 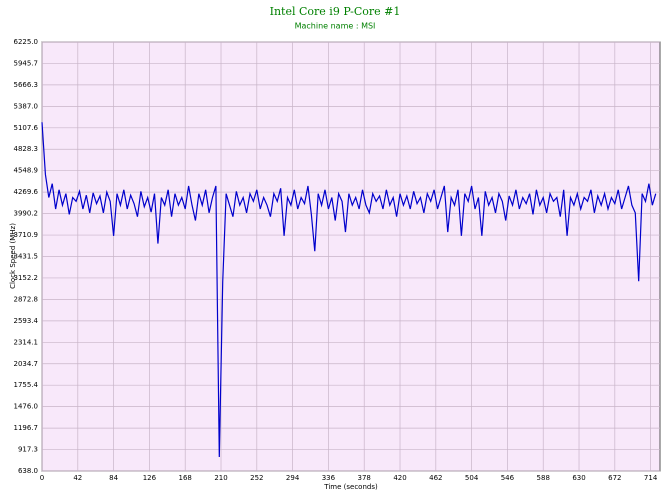 What do you see at coordinates (26, 42) in the screenshot?
I see `y-tick-label: 6225.0` at bounding box center [26, 42].